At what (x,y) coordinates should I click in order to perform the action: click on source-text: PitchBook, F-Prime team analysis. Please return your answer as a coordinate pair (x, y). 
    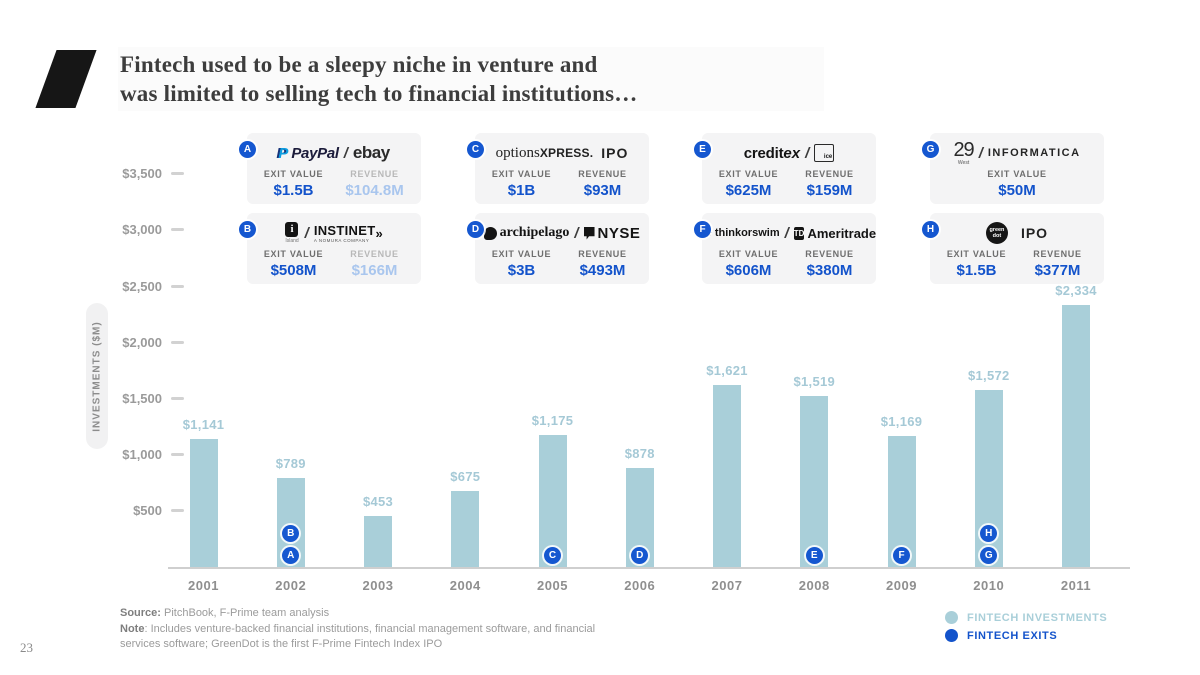
    Looking at the image, I should click on (245, 613).